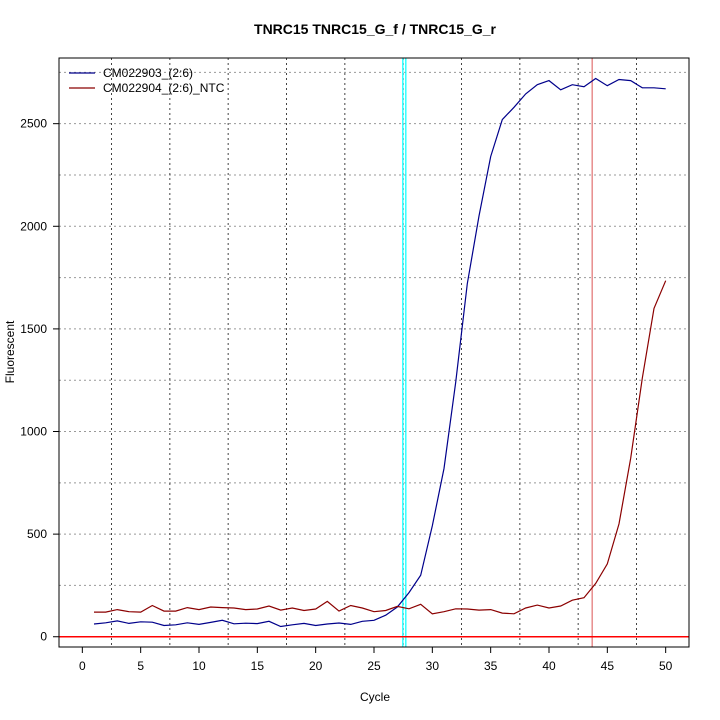 Image resolution: width=720 pixels, height=720 pixels. What do you see at coordinates (33, 226) in the screenshot?
I see `y-tick-label: 2000` at bounding box center [33, 226].